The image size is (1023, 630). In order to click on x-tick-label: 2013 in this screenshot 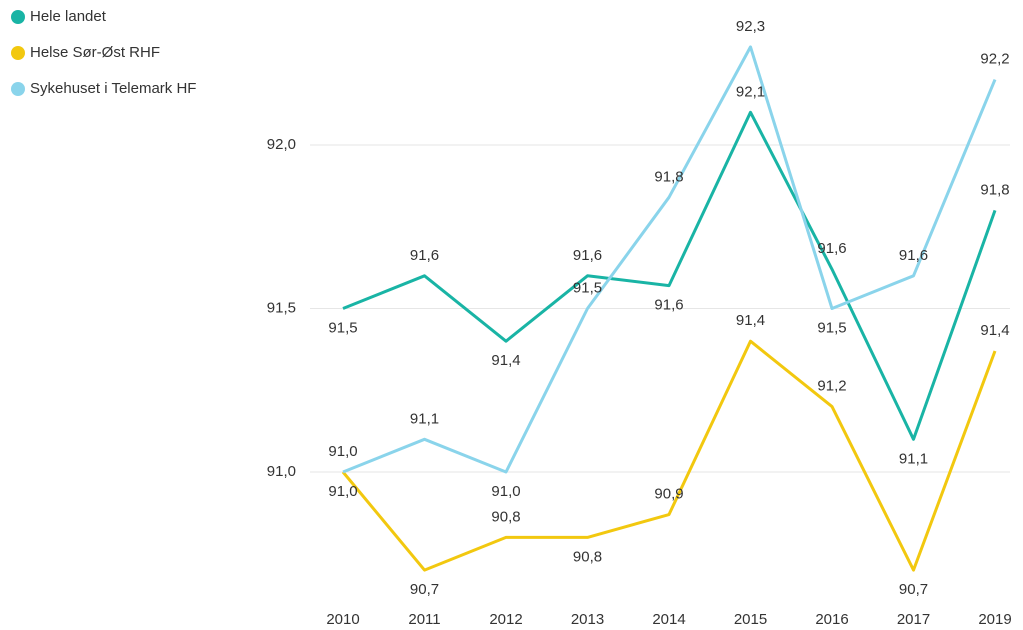, I will do `click(587, 619)`.